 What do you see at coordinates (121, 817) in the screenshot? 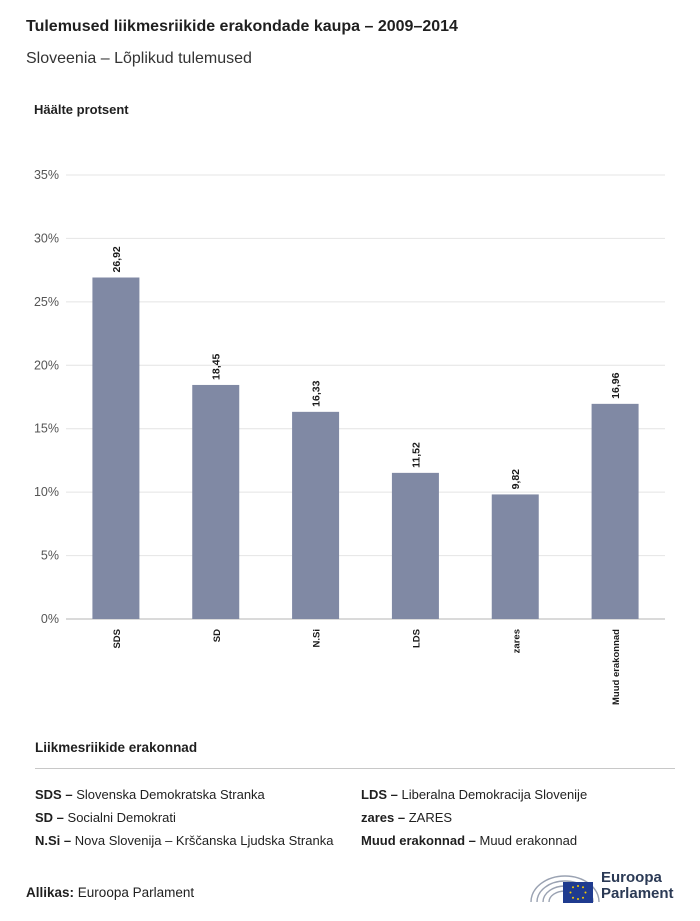
I see `legend-name: Socialni Demokrati` at bounding box center [121, 817].